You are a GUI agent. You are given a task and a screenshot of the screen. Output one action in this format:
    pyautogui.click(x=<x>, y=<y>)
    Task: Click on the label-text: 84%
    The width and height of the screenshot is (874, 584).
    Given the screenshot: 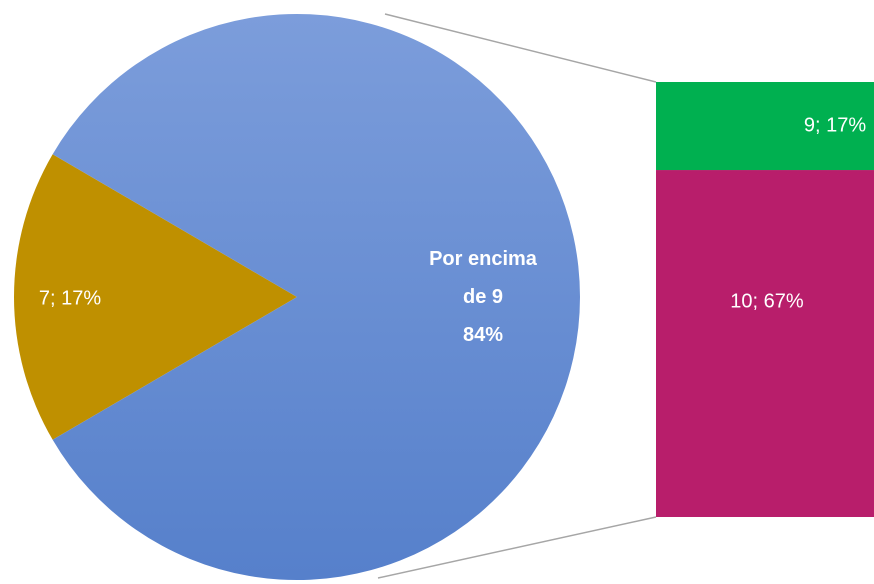 What is the action you would take?
    pyautogui.click(x=483, y=335)
    